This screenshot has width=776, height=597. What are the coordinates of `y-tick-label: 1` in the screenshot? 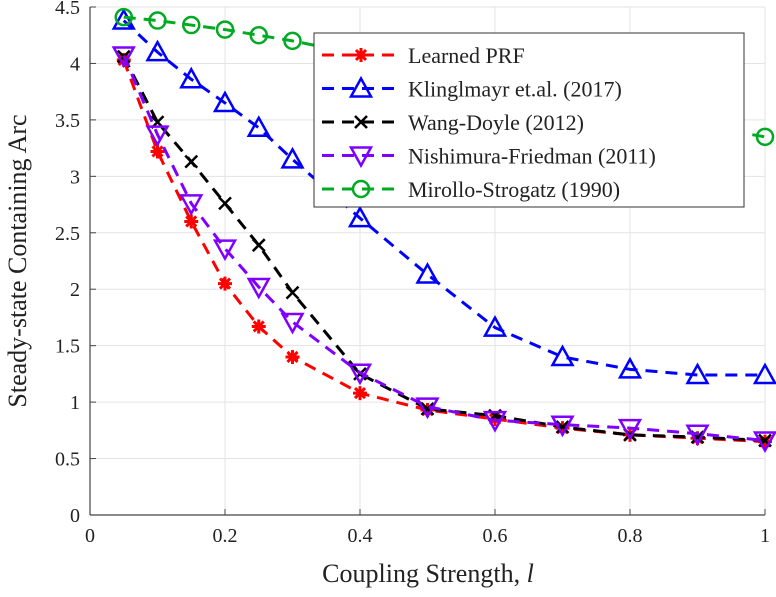 It's located at (75, 403).